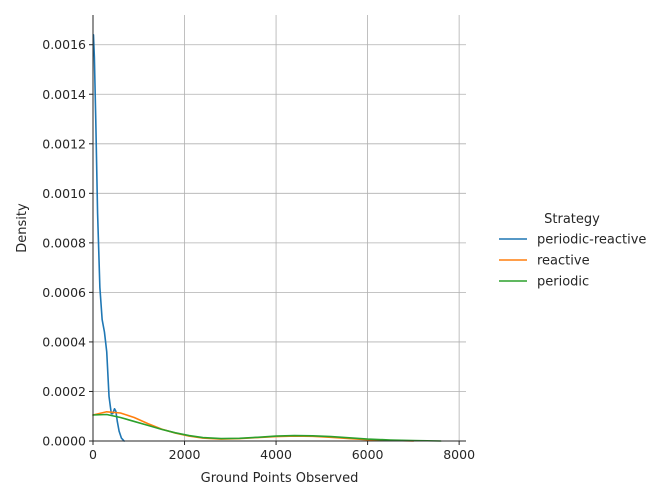  What do you see at coordinates (591, 240) in the screenshot?
I see `legend-label-periodic-reactive: periodic-reactive` at bounding box center [591, 240].